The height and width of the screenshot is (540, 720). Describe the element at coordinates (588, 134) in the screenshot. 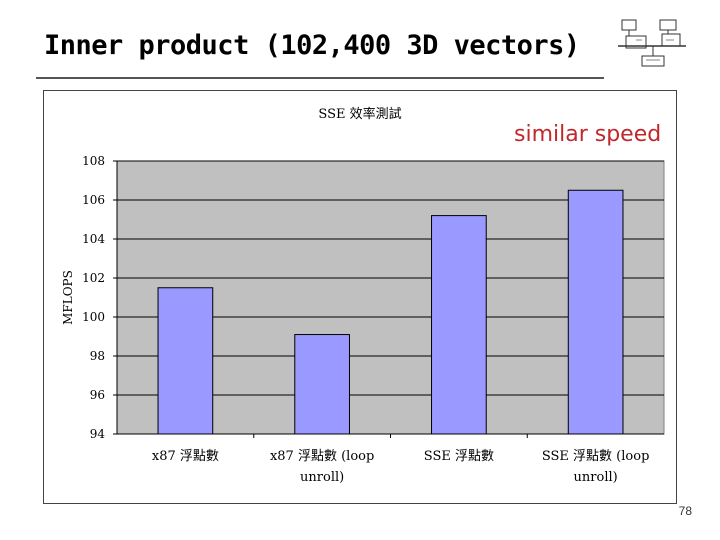

I see `similar-speed-annotation: similar speed` at that location.